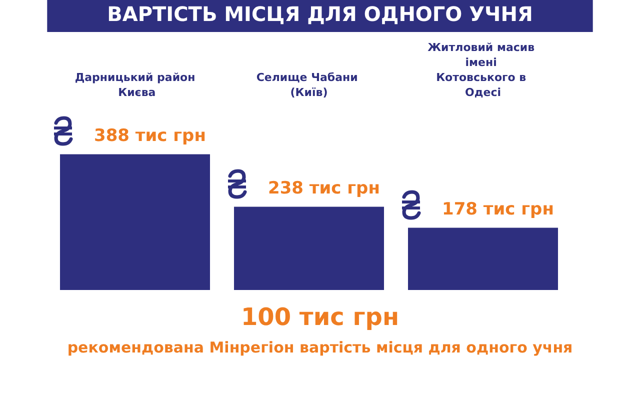 The image size is (640, 400). I want to click on x-tick-label: Дарницький район Києва, so click(135, 85).